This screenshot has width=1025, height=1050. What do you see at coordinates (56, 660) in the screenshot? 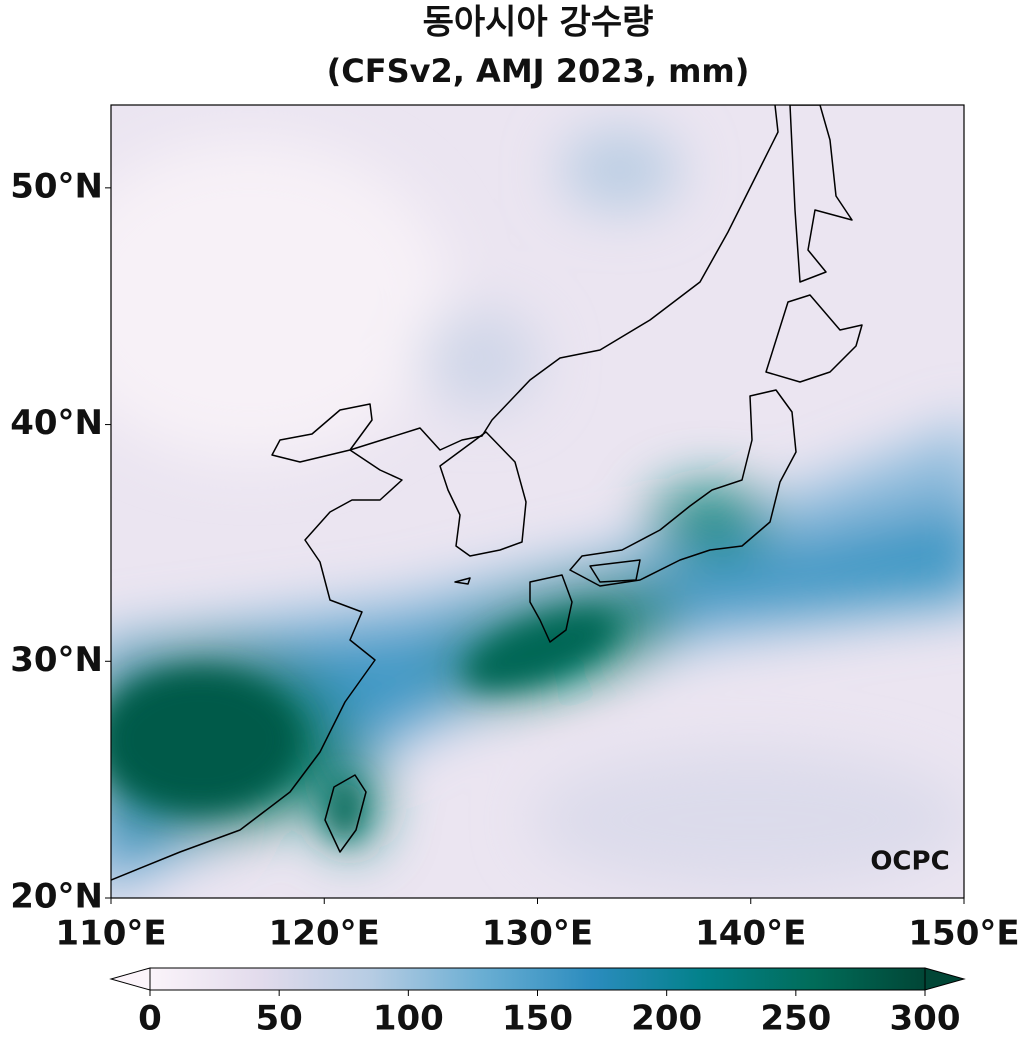
I see `y-tick-label: 30°N` at bounding box center [56, 660].